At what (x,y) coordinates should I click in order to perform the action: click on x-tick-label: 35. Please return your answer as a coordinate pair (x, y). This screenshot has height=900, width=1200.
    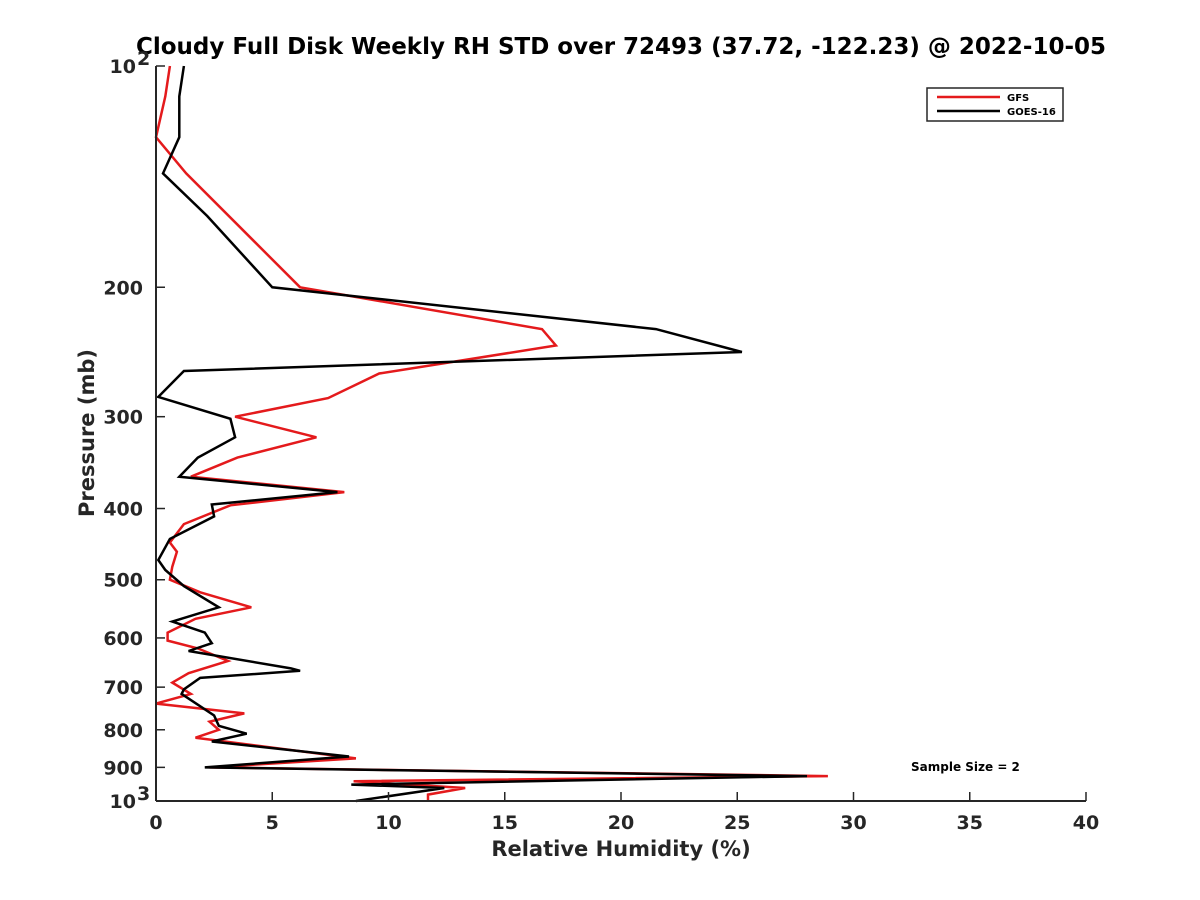
    Looking at the image, I should click on (970, 823).